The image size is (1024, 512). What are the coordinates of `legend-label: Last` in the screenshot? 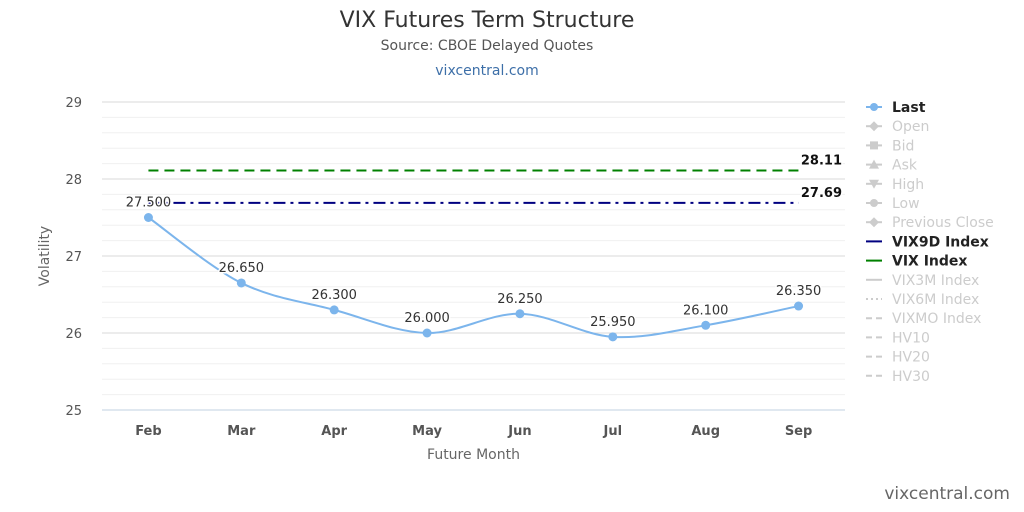 It's located at (909, 108).